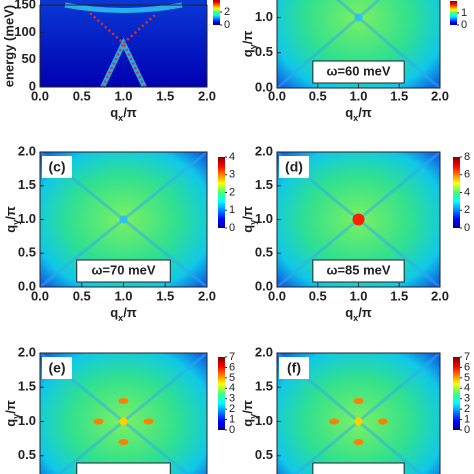 The image size is (474, 474). I want to click on panel-label: (c), so click(56, 167).